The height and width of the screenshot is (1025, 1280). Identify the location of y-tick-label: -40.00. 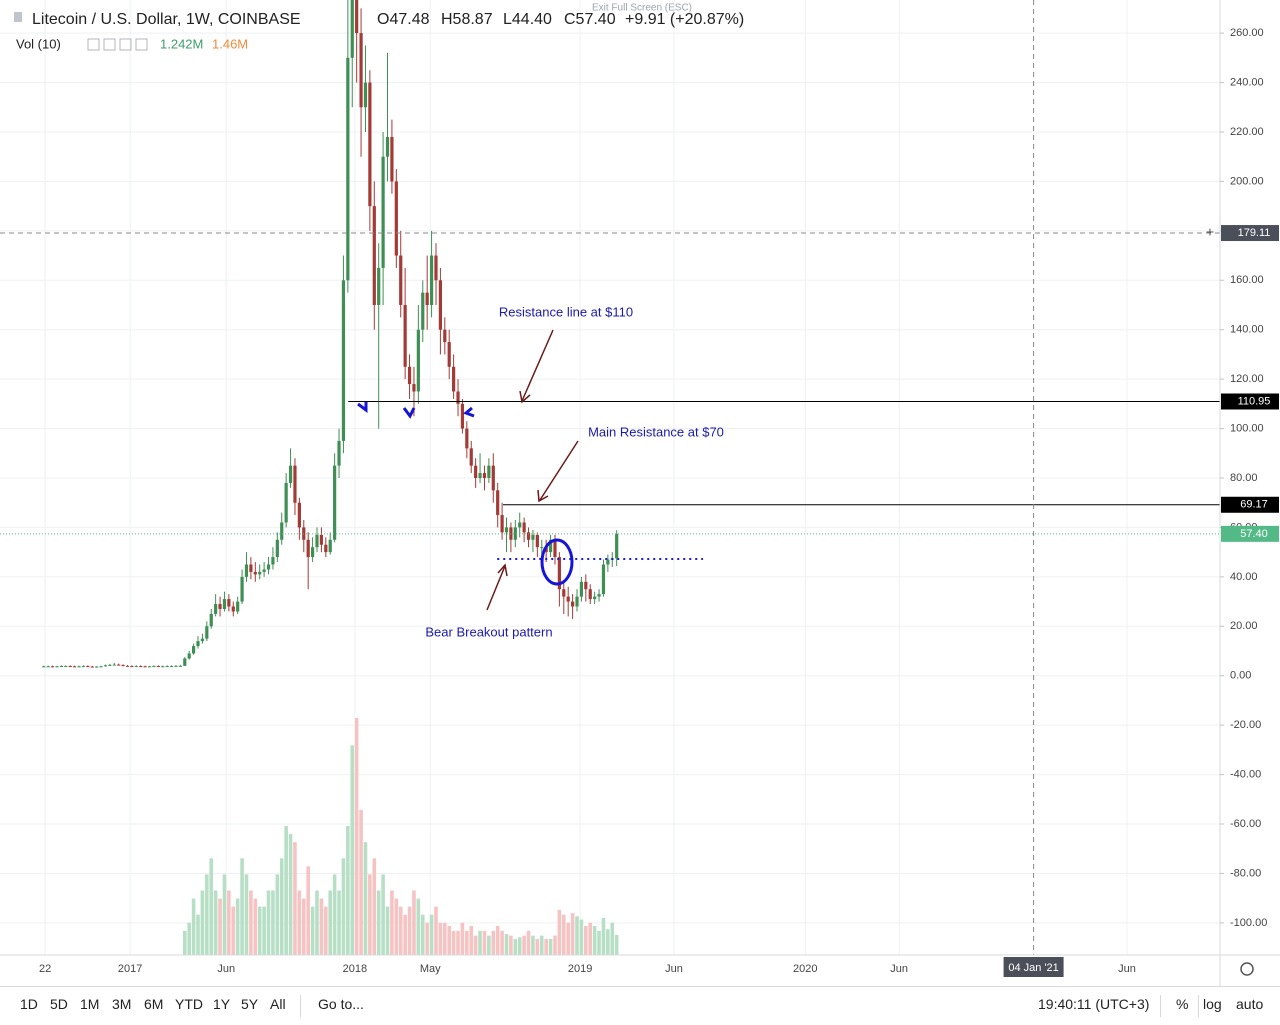
(1245, 774).